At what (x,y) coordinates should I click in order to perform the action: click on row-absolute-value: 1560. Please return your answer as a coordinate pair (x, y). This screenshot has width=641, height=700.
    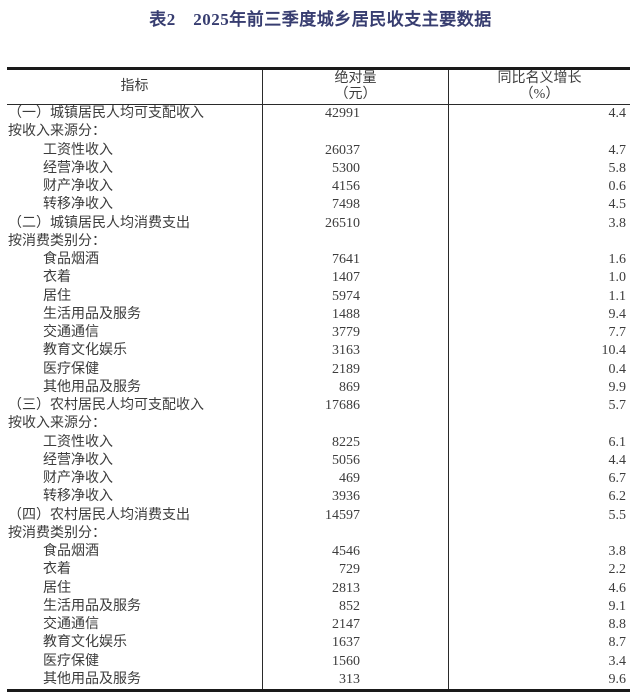
    Looking at the image, I should click on (355, 661).